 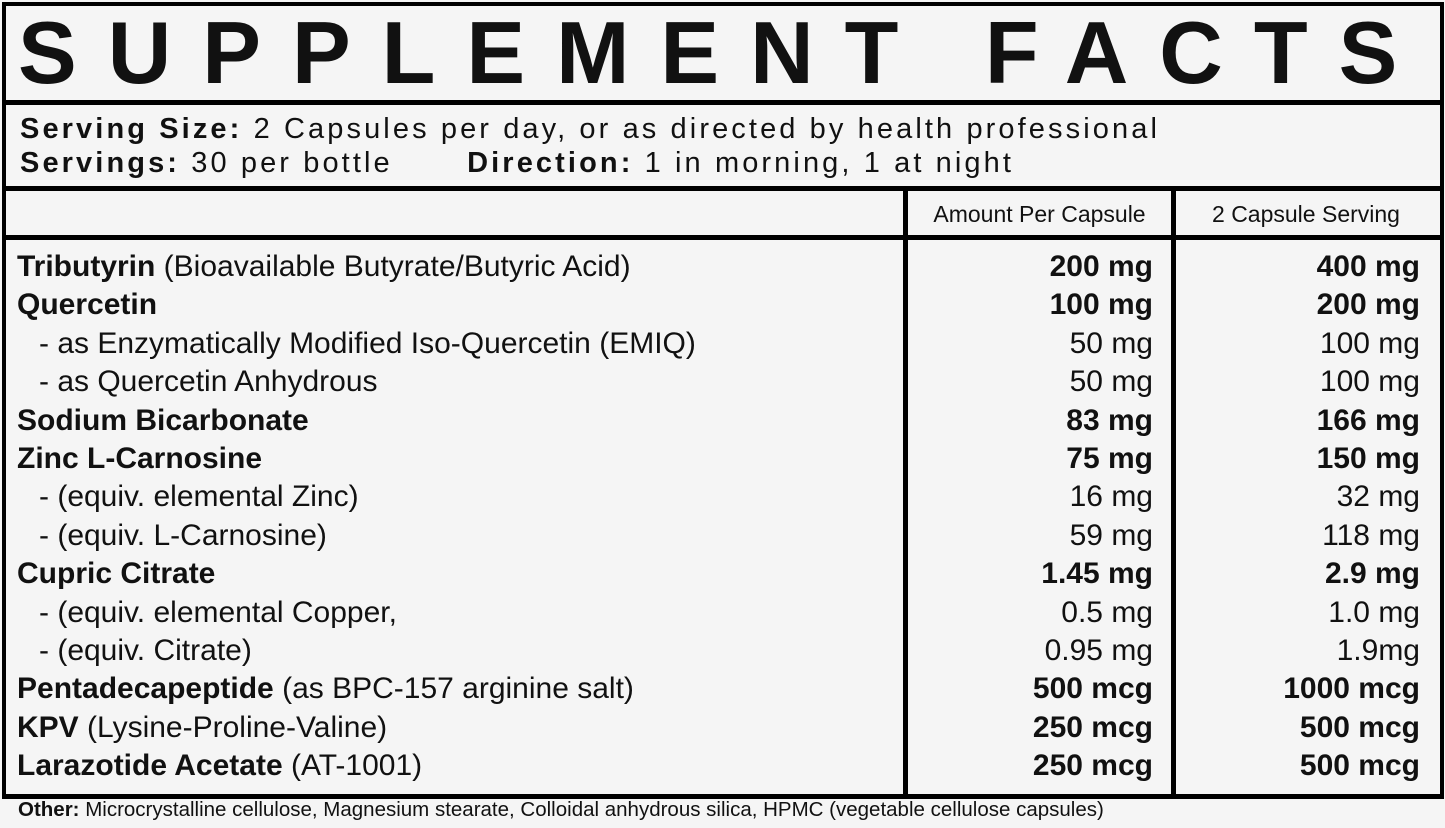 What do you see at coordinates (1351, 689) in the screenshot?
I see `amount-per-serving: 1000 mcg` at bounding box center [1351, 689].